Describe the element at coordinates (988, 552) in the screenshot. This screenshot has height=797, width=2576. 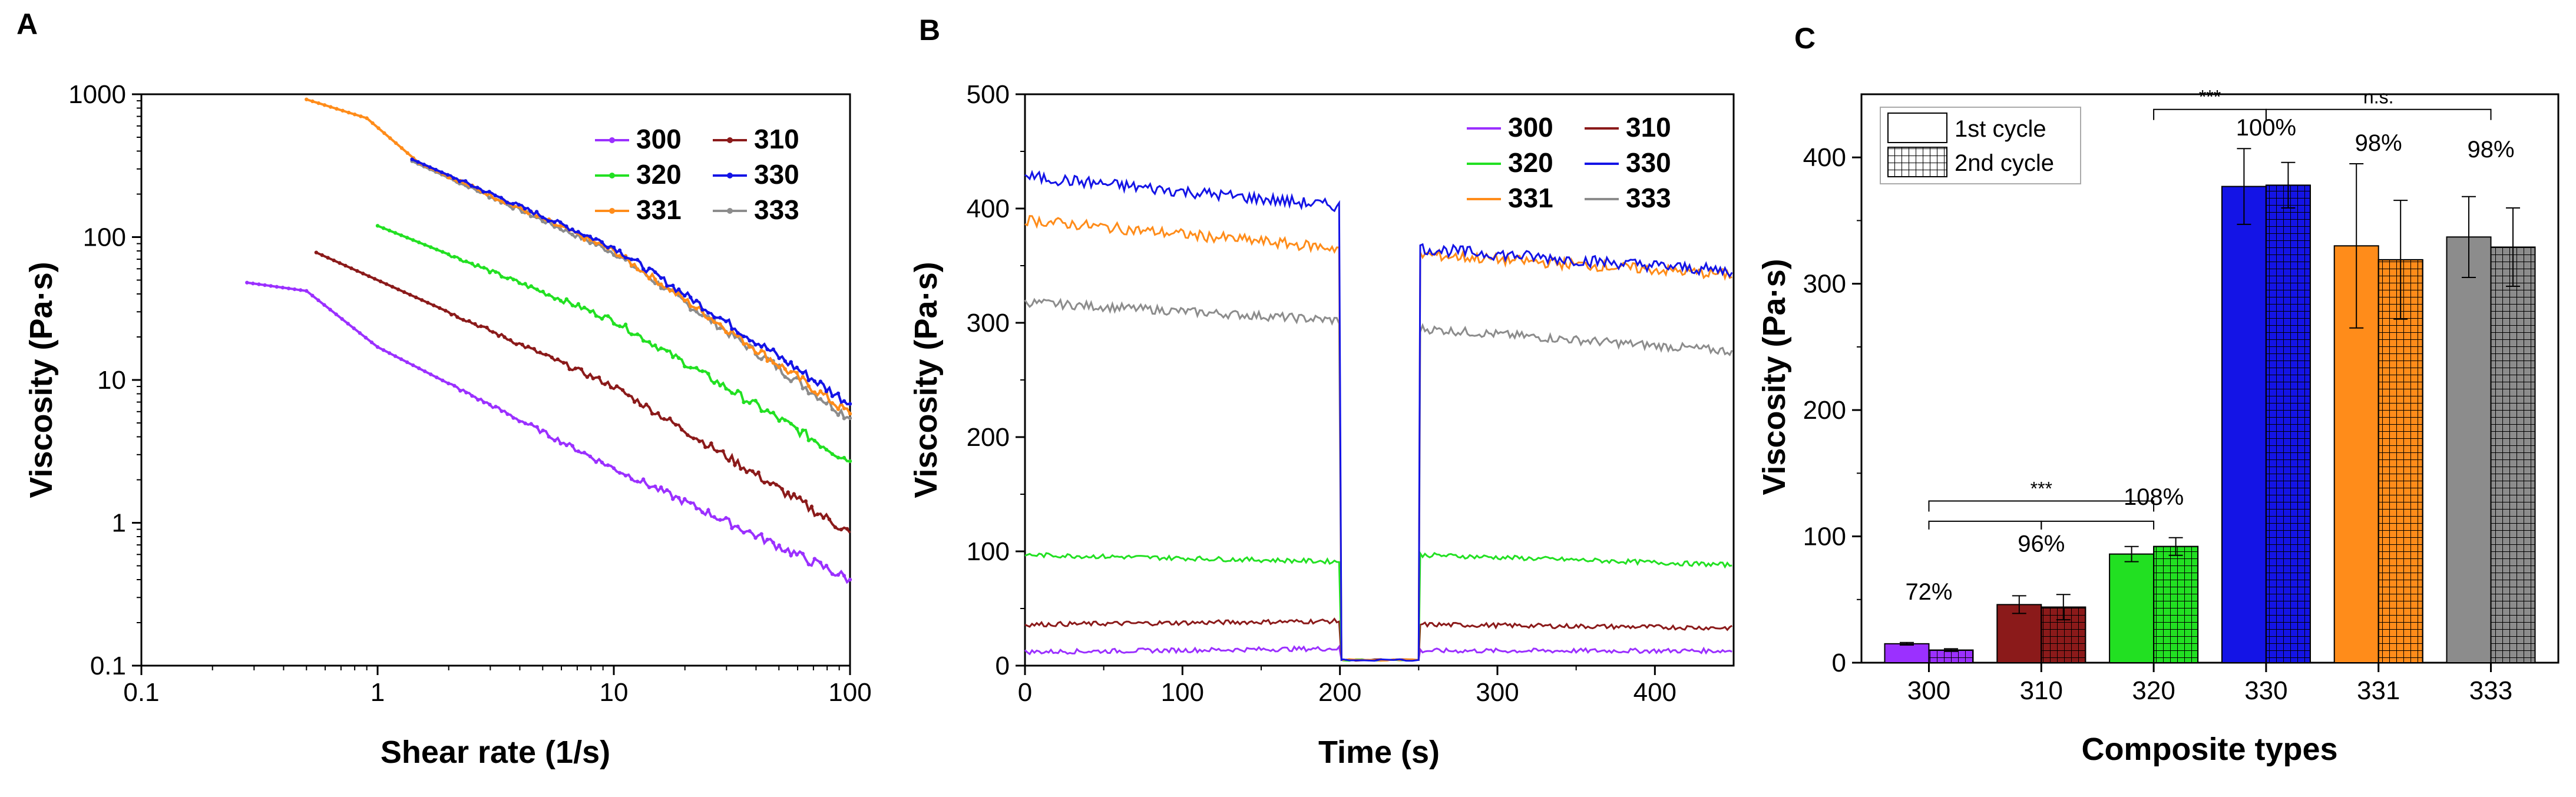
I see `b-ytick-label: 100` at that location.